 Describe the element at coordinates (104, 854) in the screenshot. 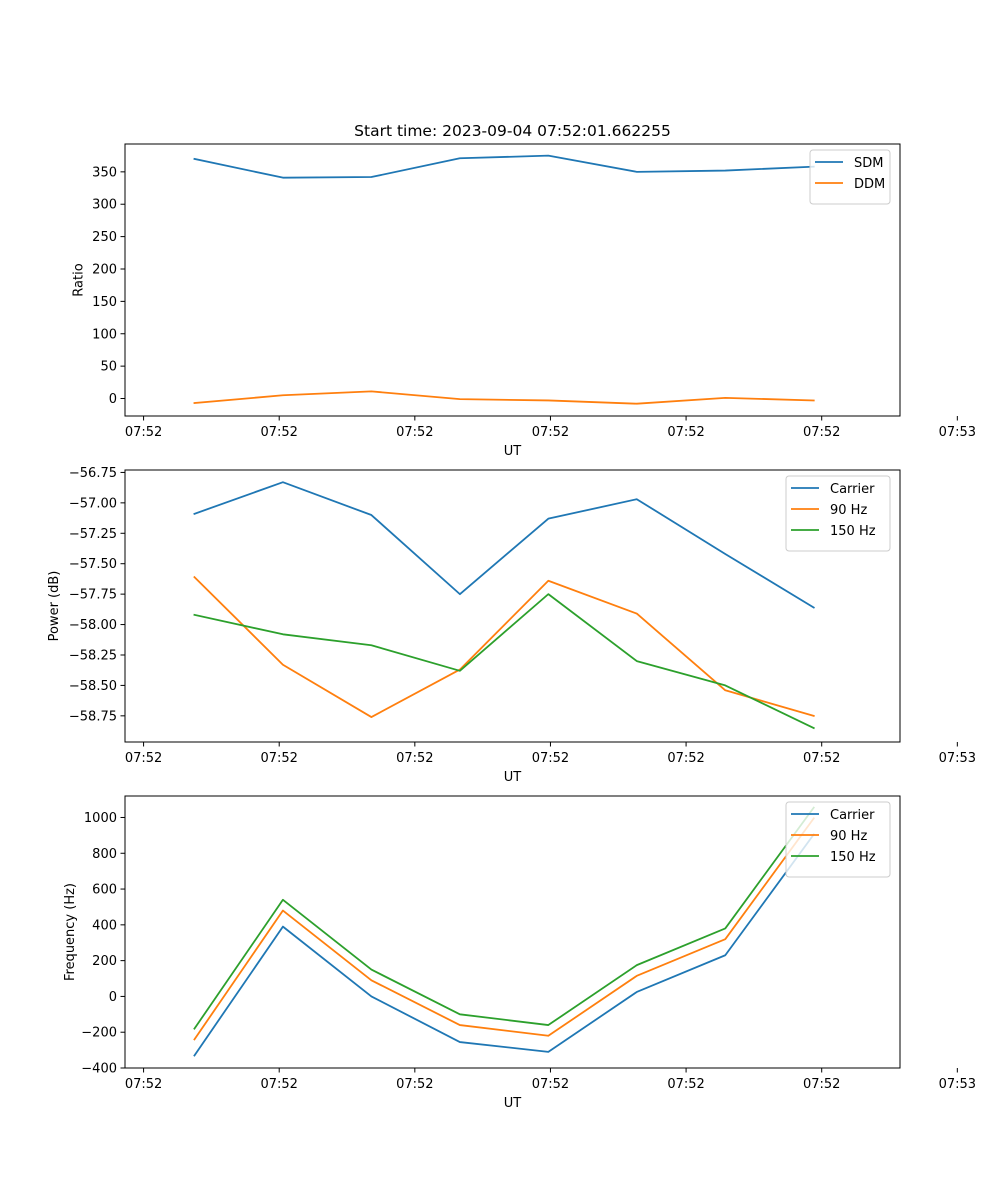

I see `y-tick-label: 800` at that location.